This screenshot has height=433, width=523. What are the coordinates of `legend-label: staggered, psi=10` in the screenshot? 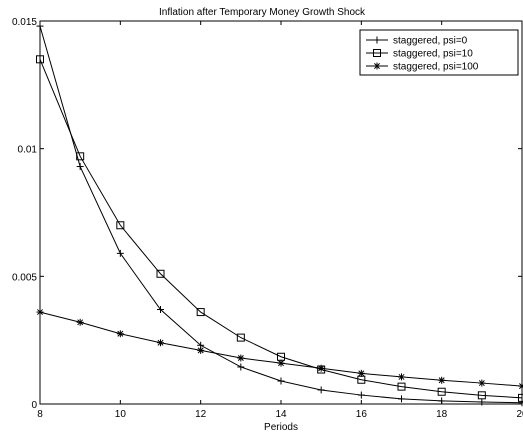 It's located at (433, 54).